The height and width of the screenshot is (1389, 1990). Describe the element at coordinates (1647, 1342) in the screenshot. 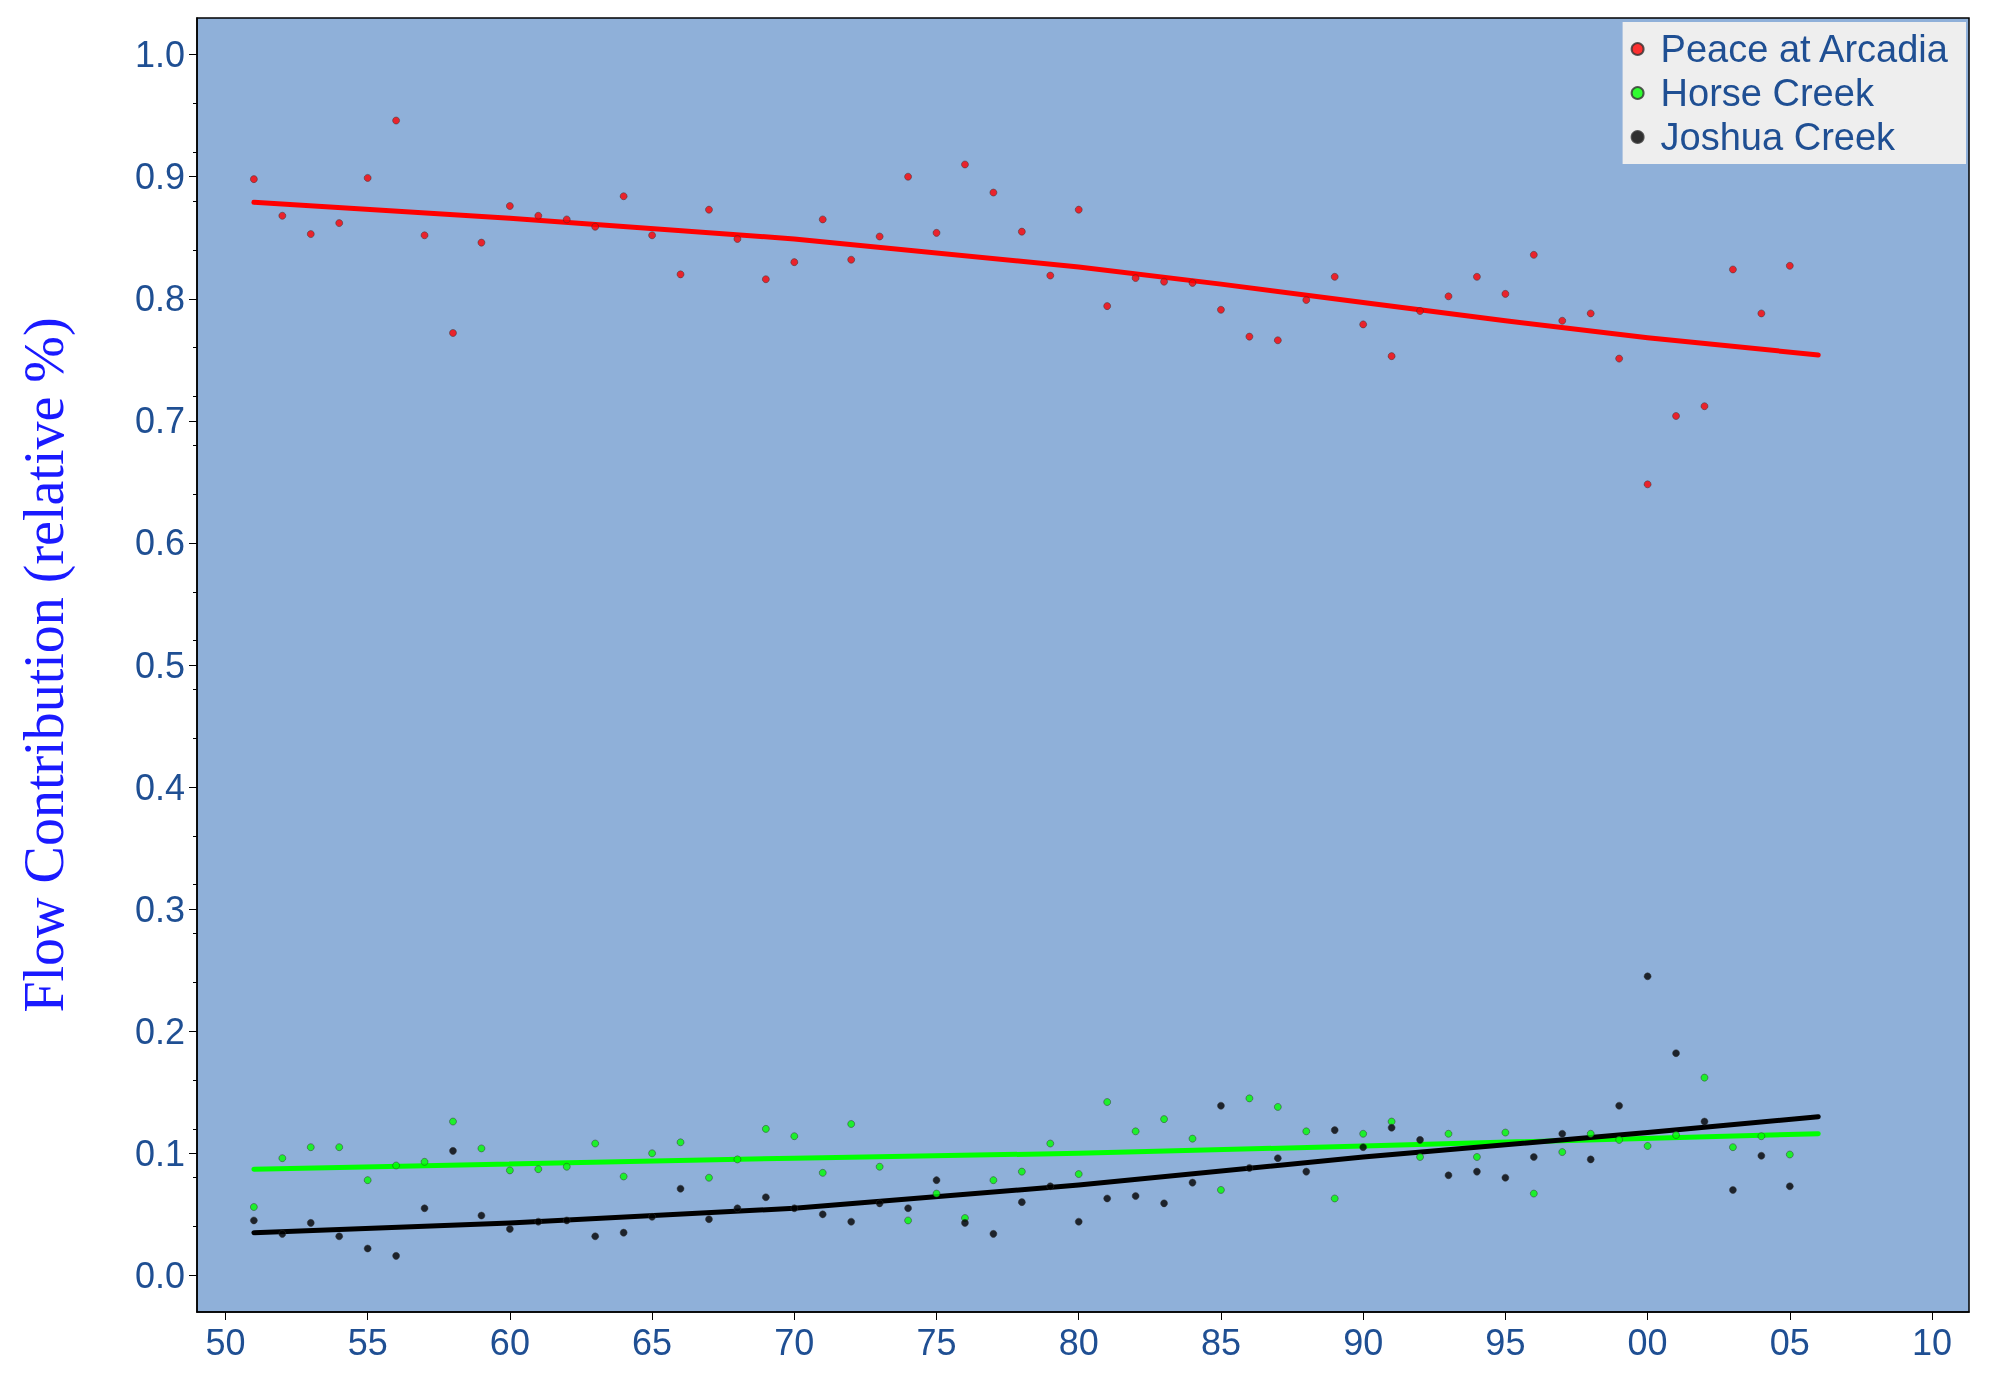

I see `x-tick-label: 00` at that location.